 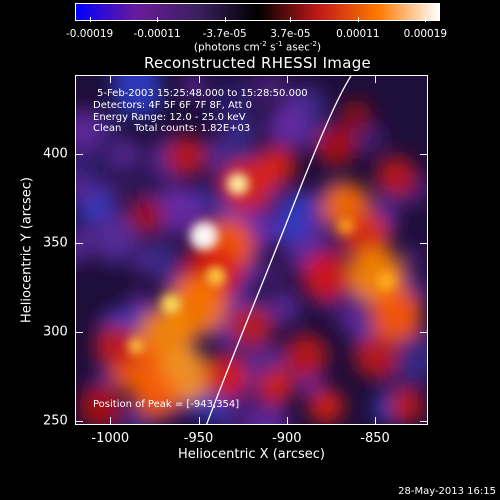 I want to click on x-tick-label: -850, so click(x=375, y=438).